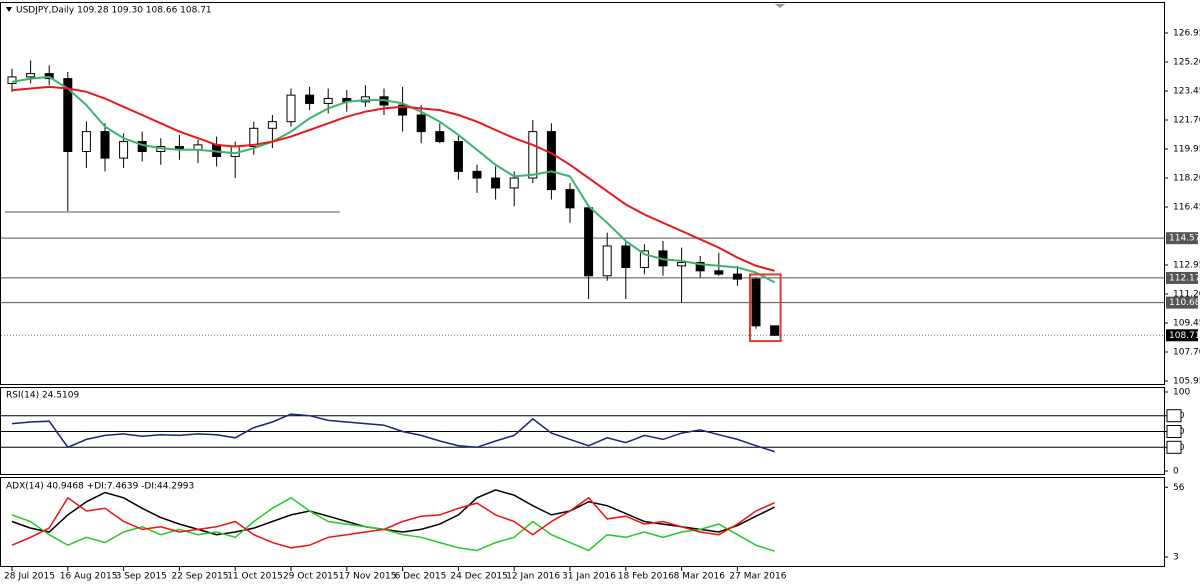  I want to click on y-tick-label: 121.70, so click(1186, 121).